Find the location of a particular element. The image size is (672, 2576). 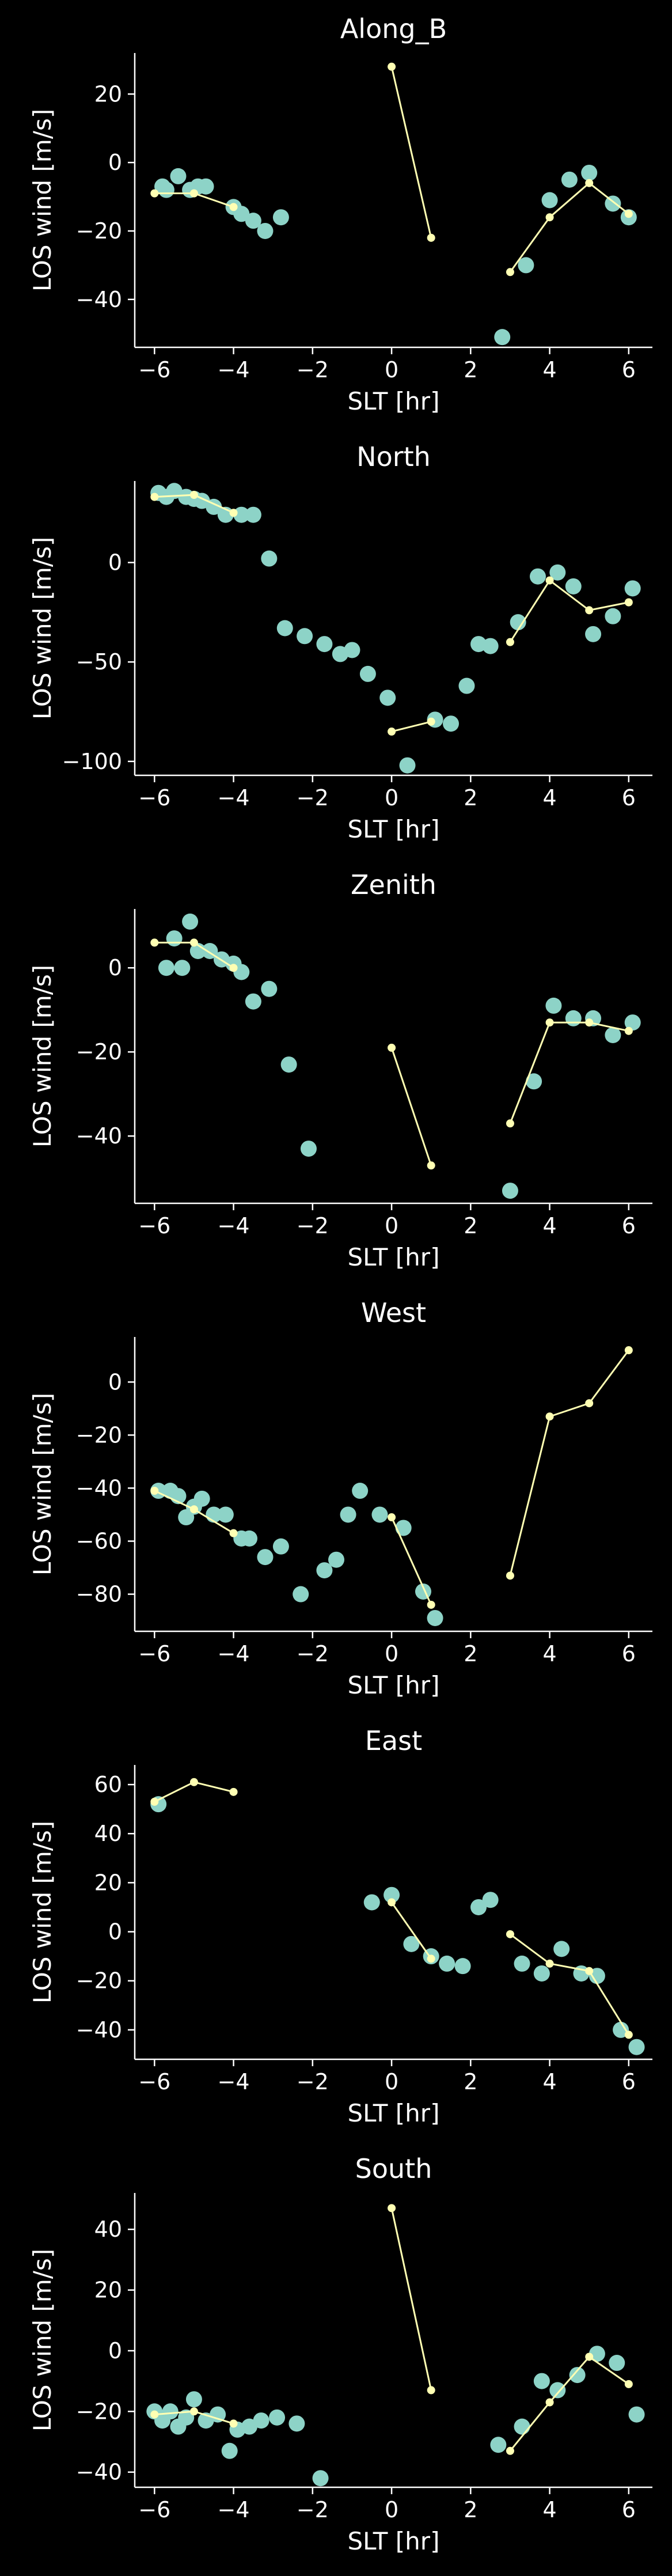

chart-title: Along_B is located at coordinates (393, 28).